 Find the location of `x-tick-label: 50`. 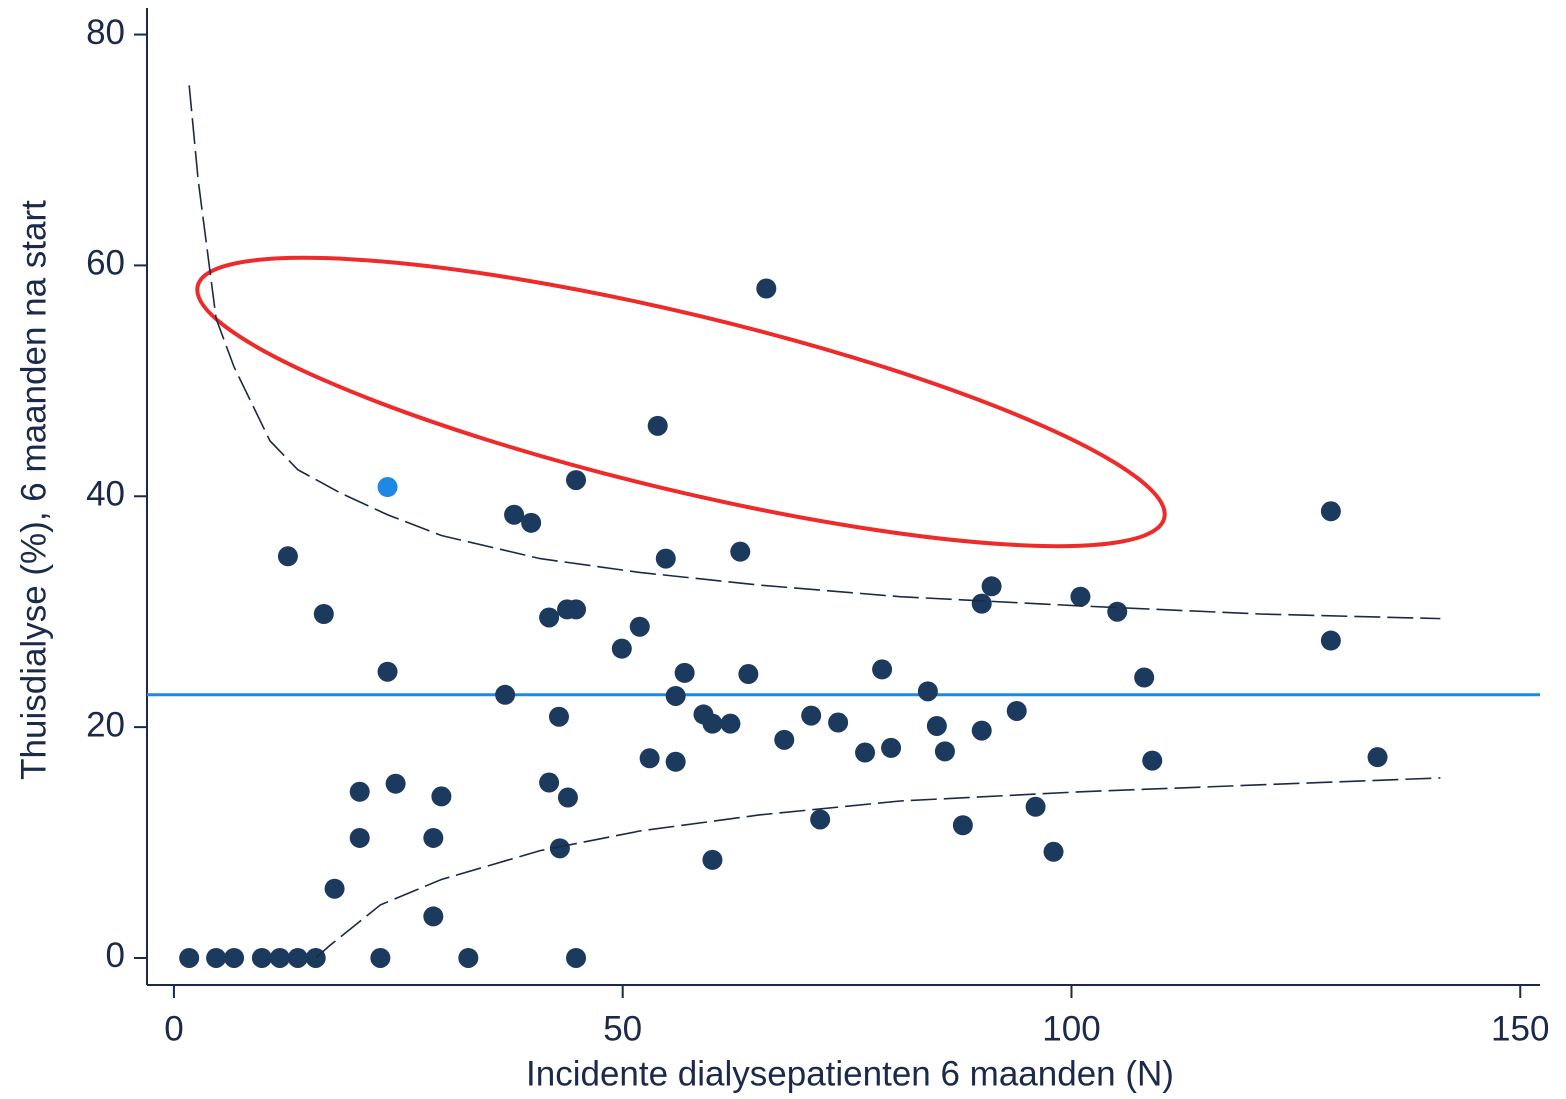

x-tick-label: 50 is located at coordinates (622, 1028).